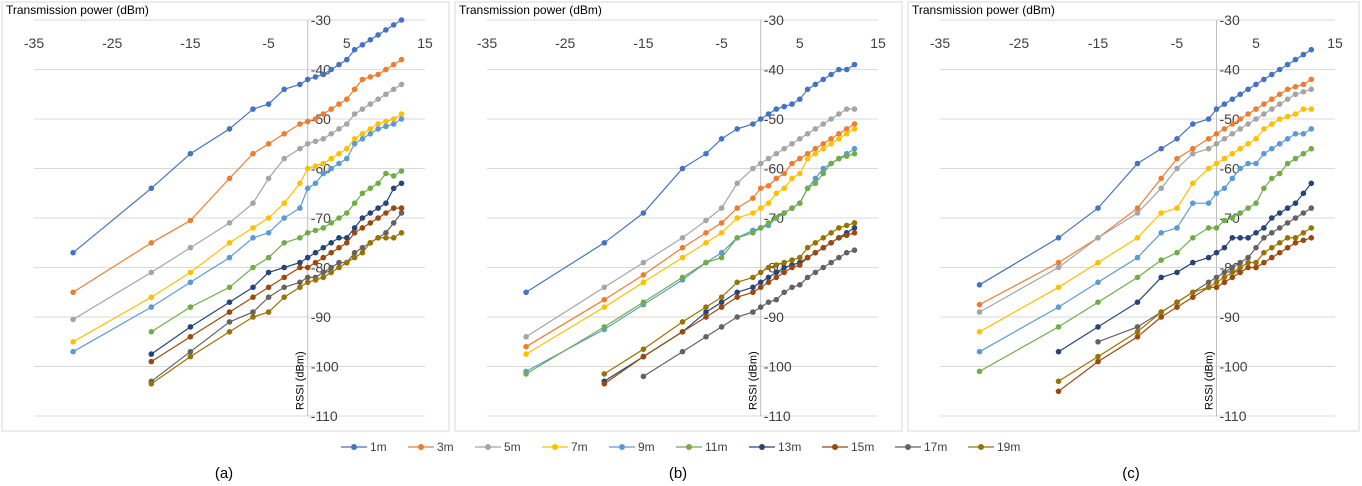  Describe the element at coordinates (488, 447) in the screenshot. I see `legend-swatch-marker` at that location.